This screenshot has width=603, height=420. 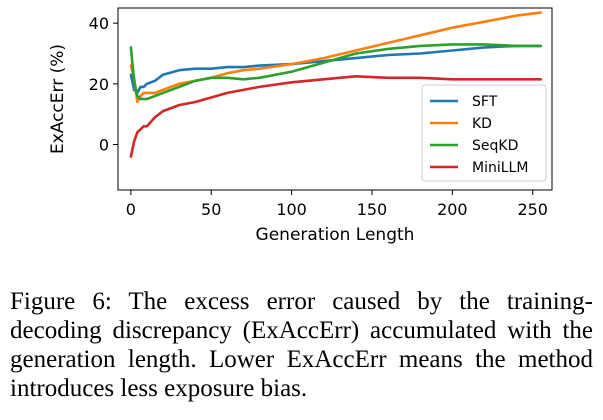 What do you see at coordinates (485, 102) in the screenshot?
I see `legend-label-sft: SFT` at bounding box center [485, 102].